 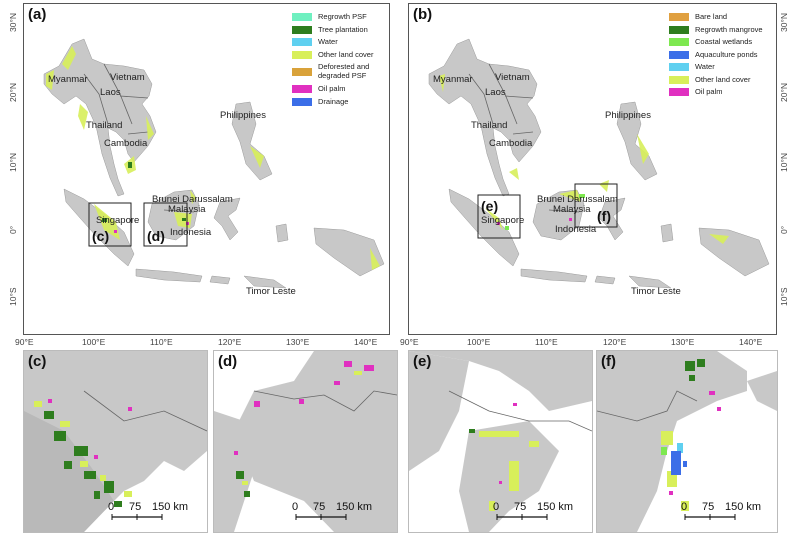 I want to click on map-panel-c: (c) 0 75 150 km, so click(x=115, y=441).